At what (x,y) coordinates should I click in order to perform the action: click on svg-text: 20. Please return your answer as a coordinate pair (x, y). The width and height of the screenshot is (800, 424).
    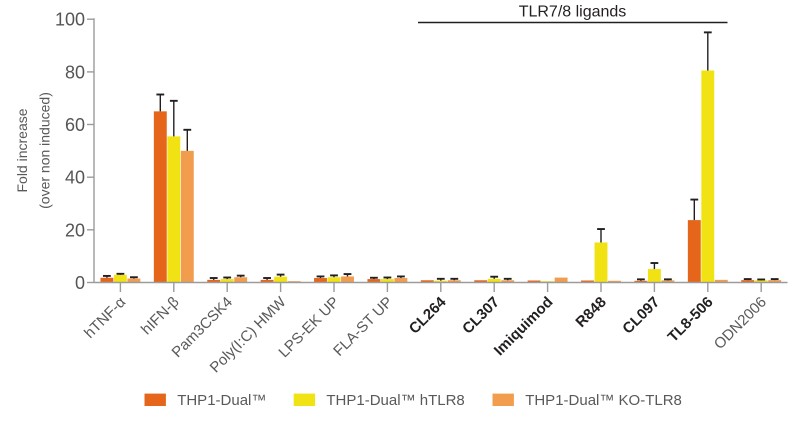
    Looking at the image, I should click on (75, 230).